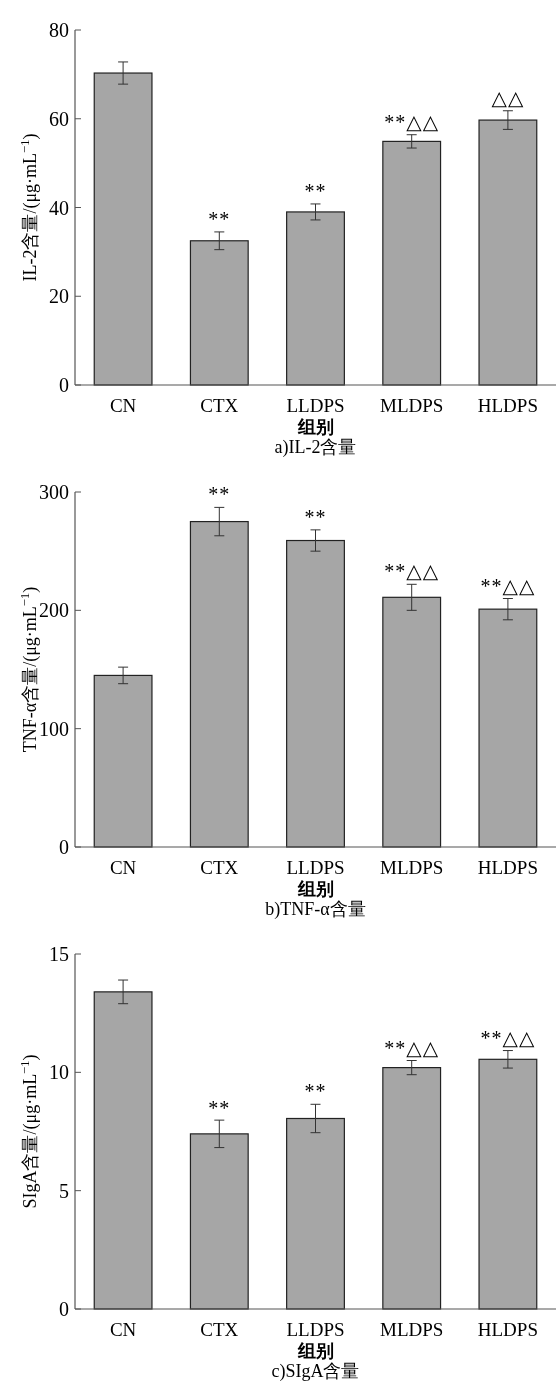 The height and width of the screenshot is (1386, 558). Describe the element at coordinates (54, 492) in the screenshot. I see `y-tick-label: 300` at that location.